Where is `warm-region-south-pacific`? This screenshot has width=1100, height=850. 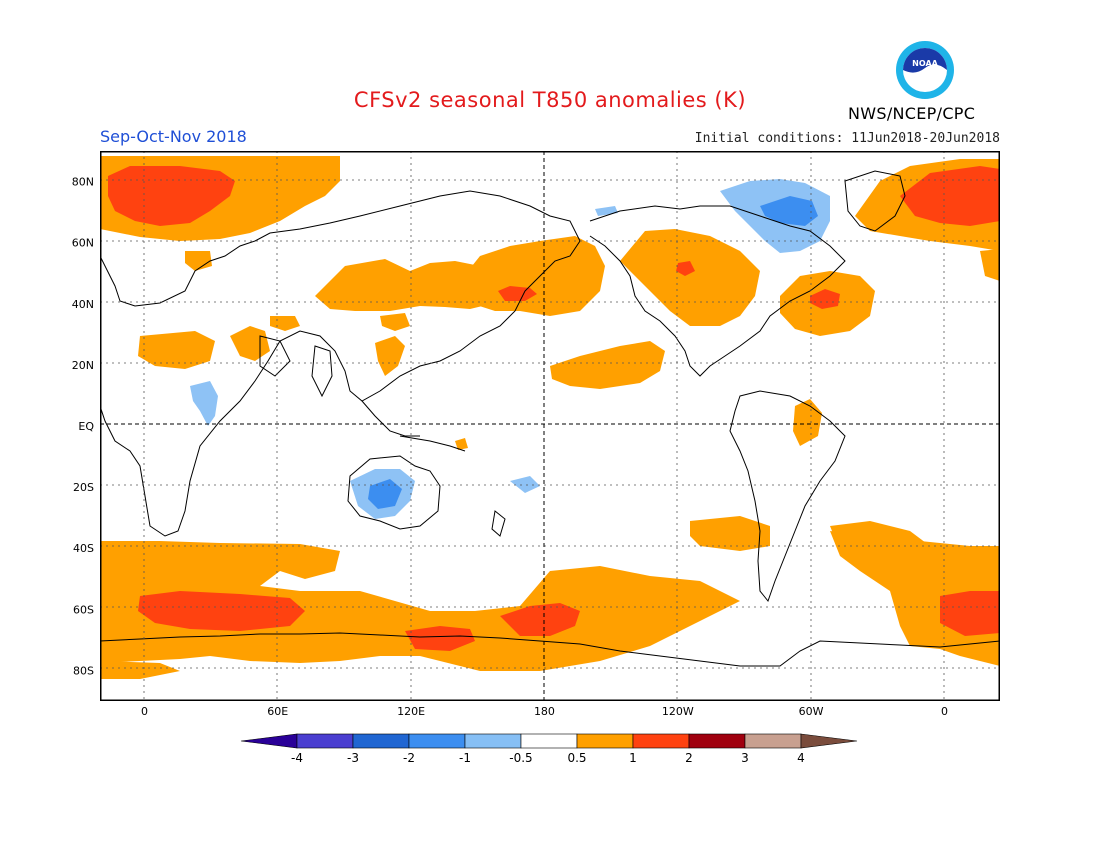
warm-region-south-pacific is located at coordinates (730, 533).